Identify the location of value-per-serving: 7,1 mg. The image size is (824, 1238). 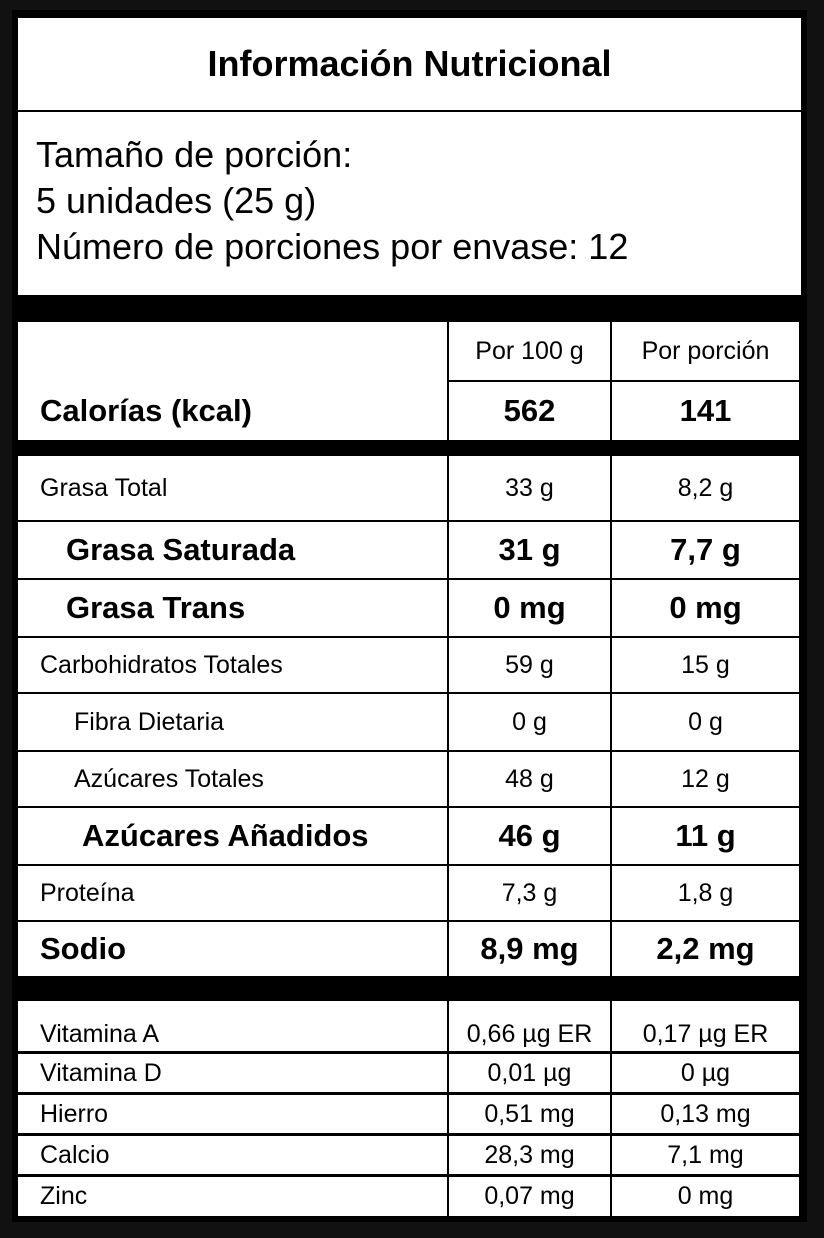
(705, 1155).